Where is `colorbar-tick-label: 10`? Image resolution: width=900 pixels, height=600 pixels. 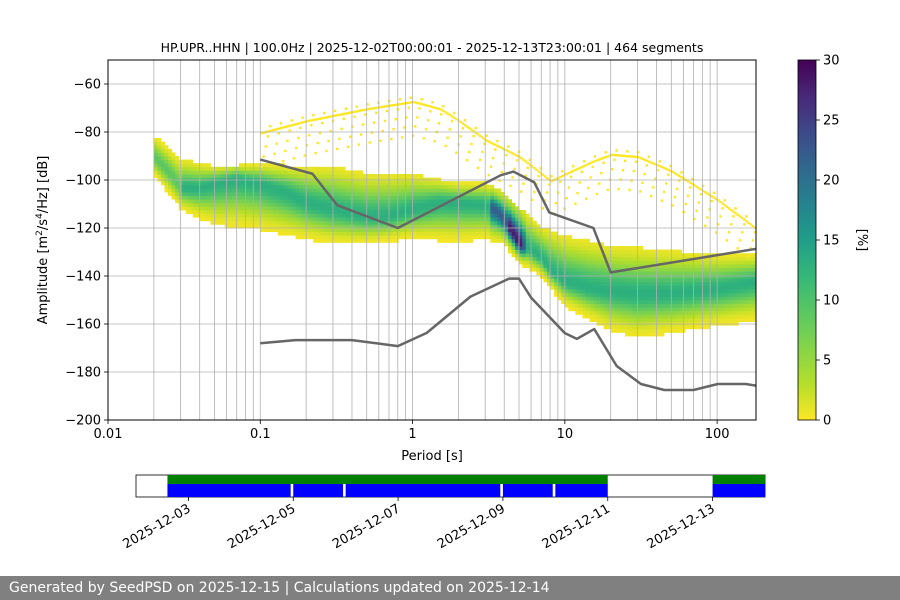 colorbar-tick-label: 10 is located at coordinates (831, 301).